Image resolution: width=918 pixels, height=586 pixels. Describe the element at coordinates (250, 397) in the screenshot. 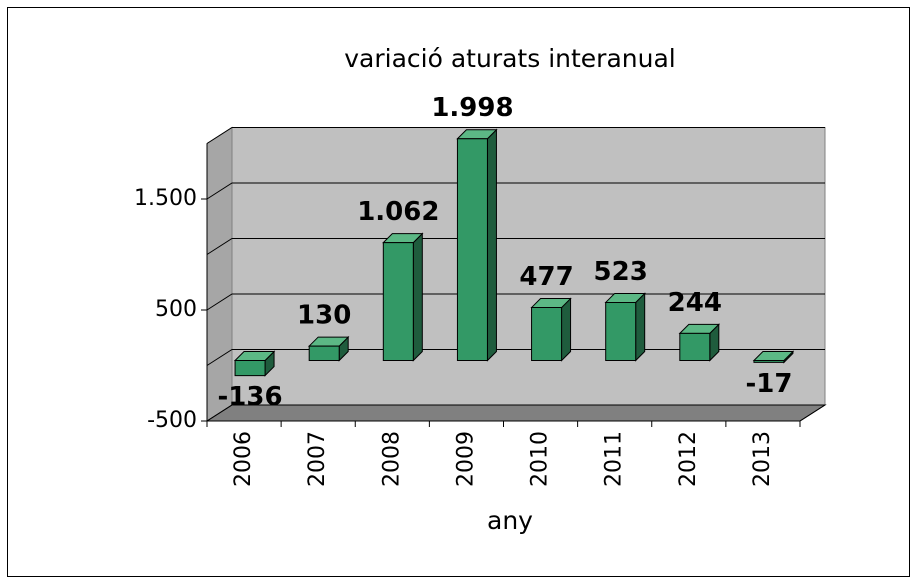

I see `data-label: -136` at that location.